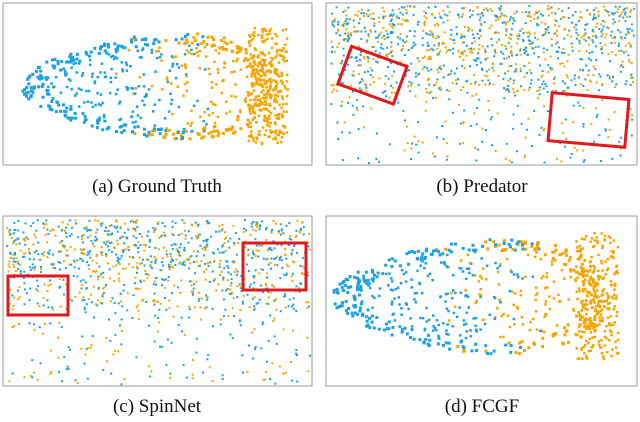 Image resolution: width=640 pixels, height=422 pixels. I want to click on caption: (b) Predator, so click(482, 186).